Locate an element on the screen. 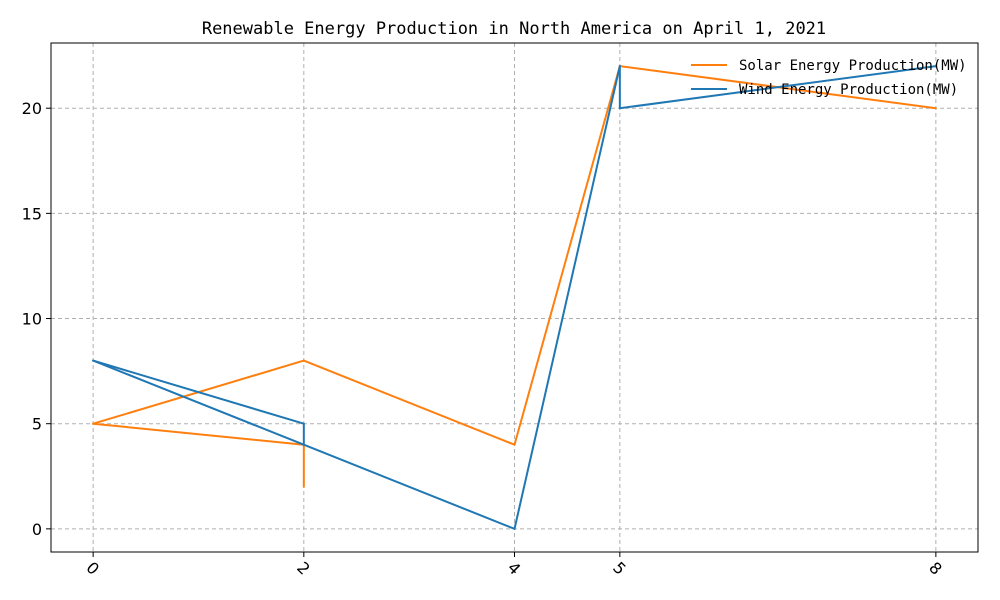 The image size is (1000, 600). y-tick-label: 10 is located at coordinates (32, 319).